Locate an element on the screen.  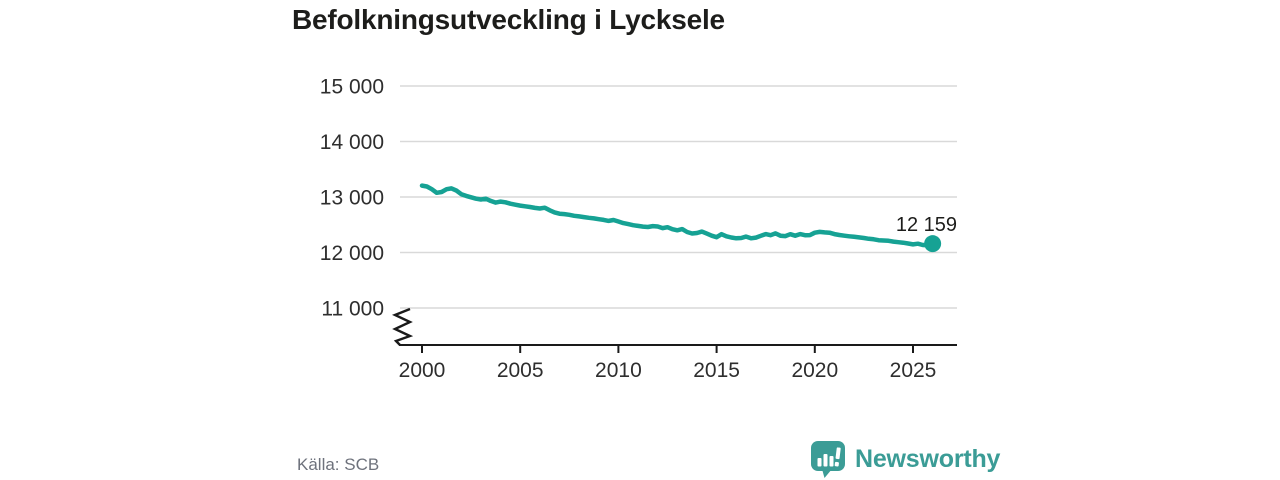
newsworthy-logo: Newsworthy is located at coordinates (905, 459).